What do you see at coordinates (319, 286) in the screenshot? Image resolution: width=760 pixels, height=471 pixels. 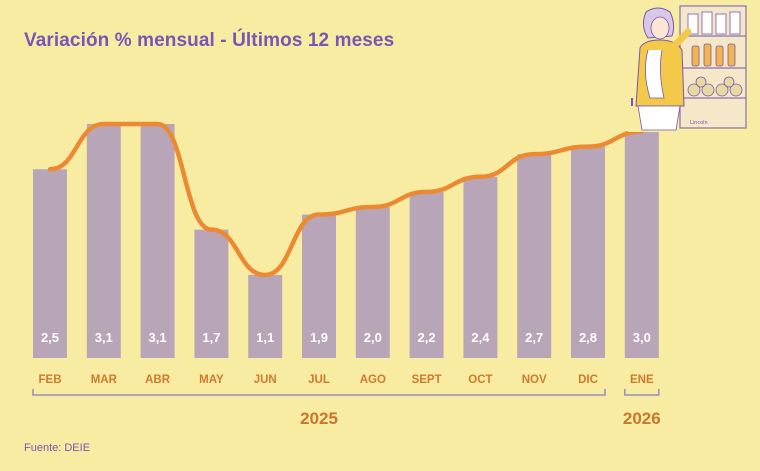 I see `bar-jul` at bounding box center [319, 286].